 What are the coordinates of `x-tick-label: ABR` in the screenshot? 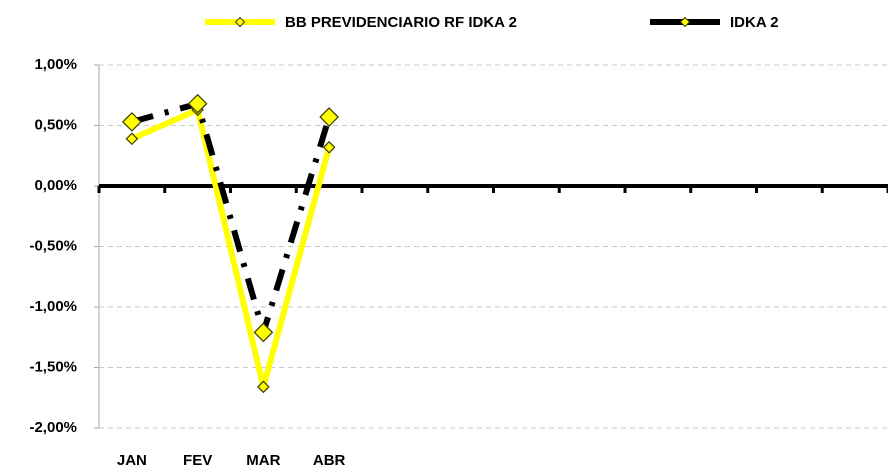 It's located at (329, 460).